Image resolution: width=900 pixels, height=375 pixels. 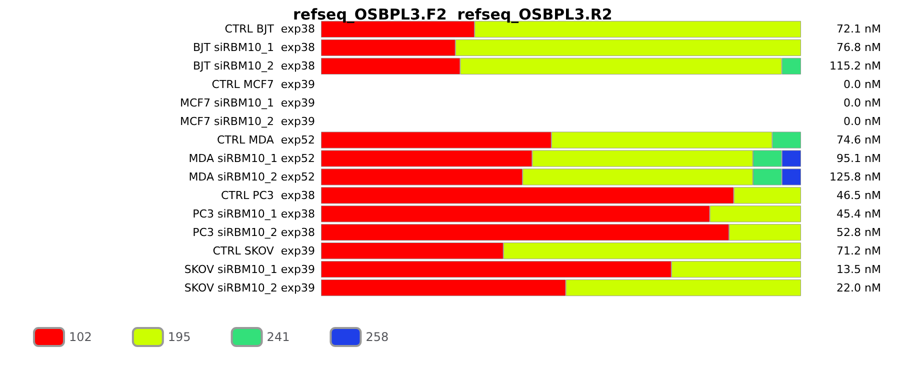 I want to click on y-tick-label: MDA siRBM10_1 exp52, so click(x=251, y=158).